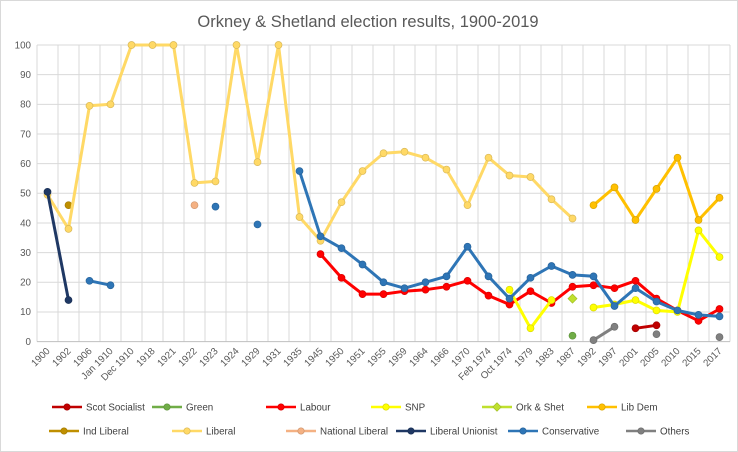 This screenshot has height=452, width=738. What do you see at coordinates (25, 75) in the screenshot?
I see `y-tick-label: 90` at bounding box center [25, 75].